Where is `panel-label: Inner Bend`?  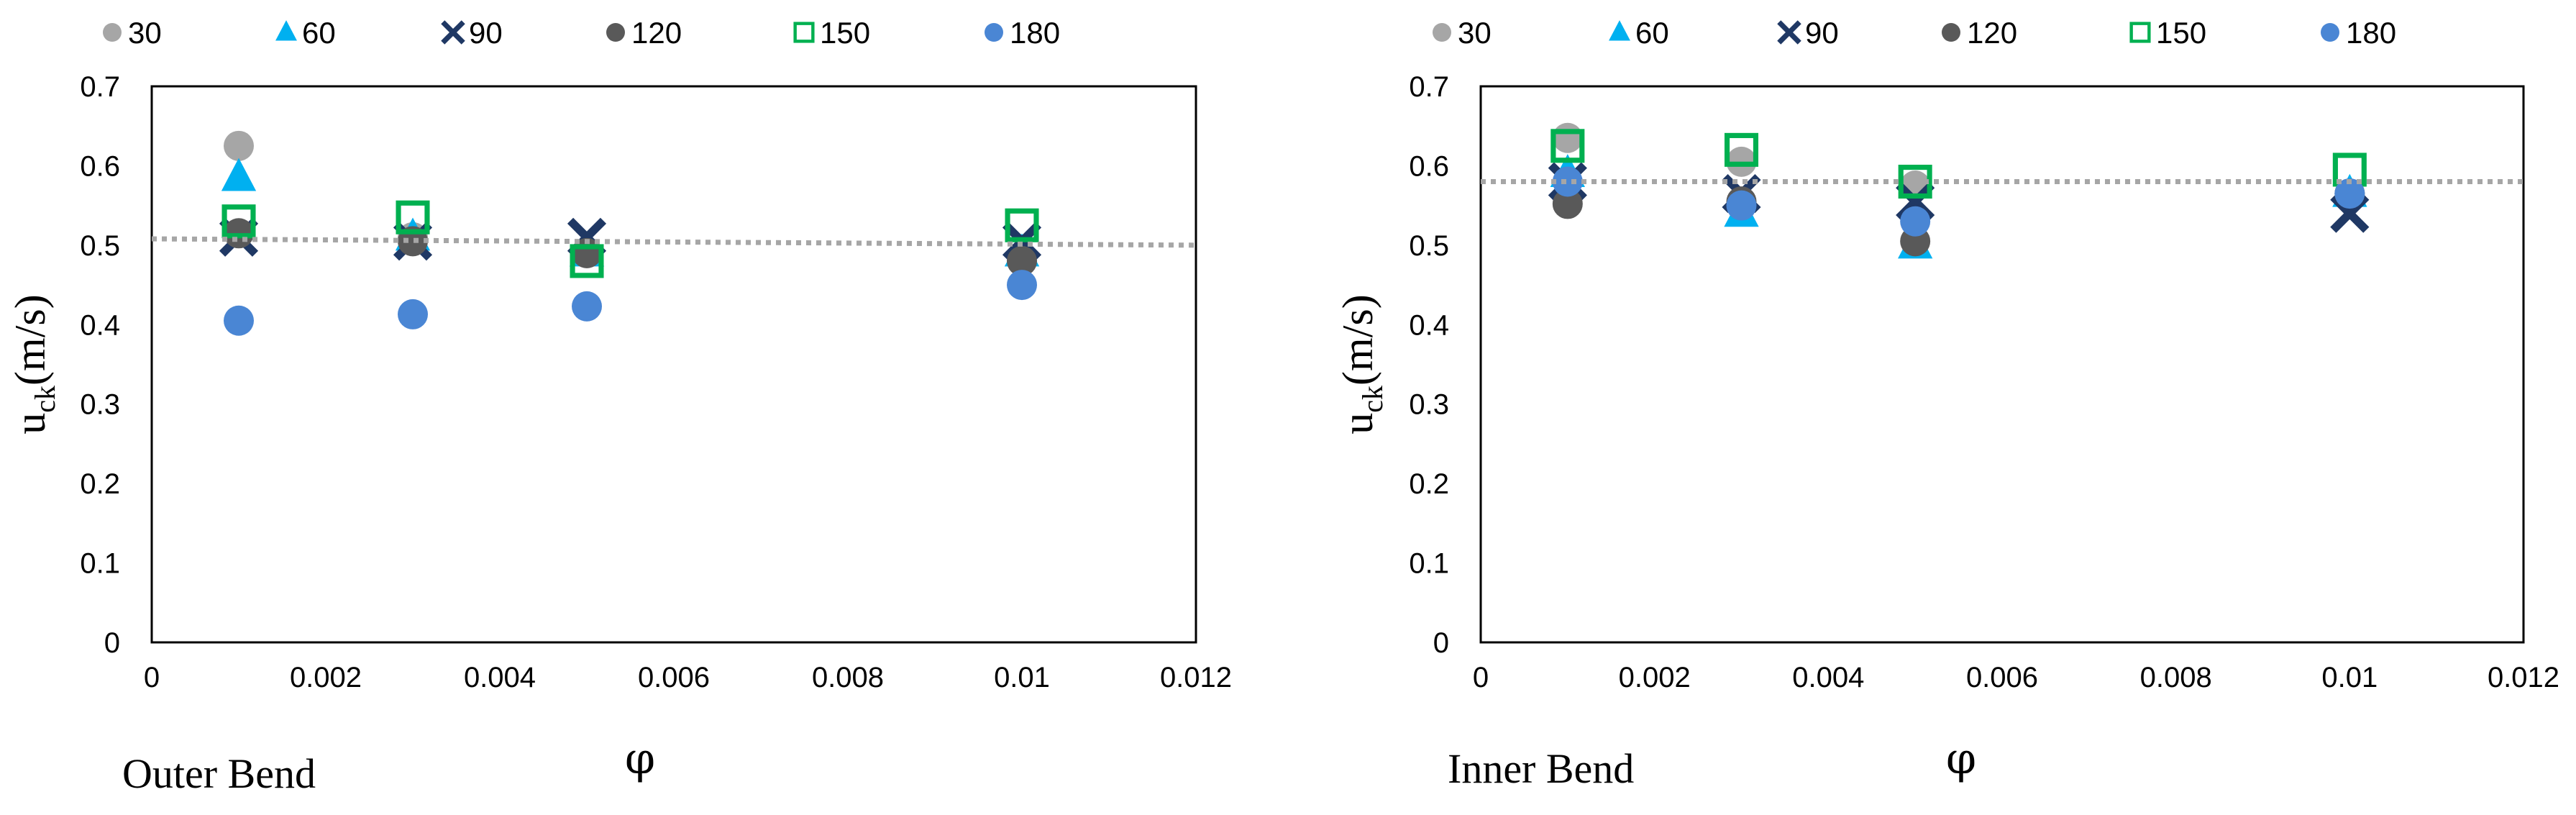
panel-label: Inner Bend is located at coordinates (1541, 768).